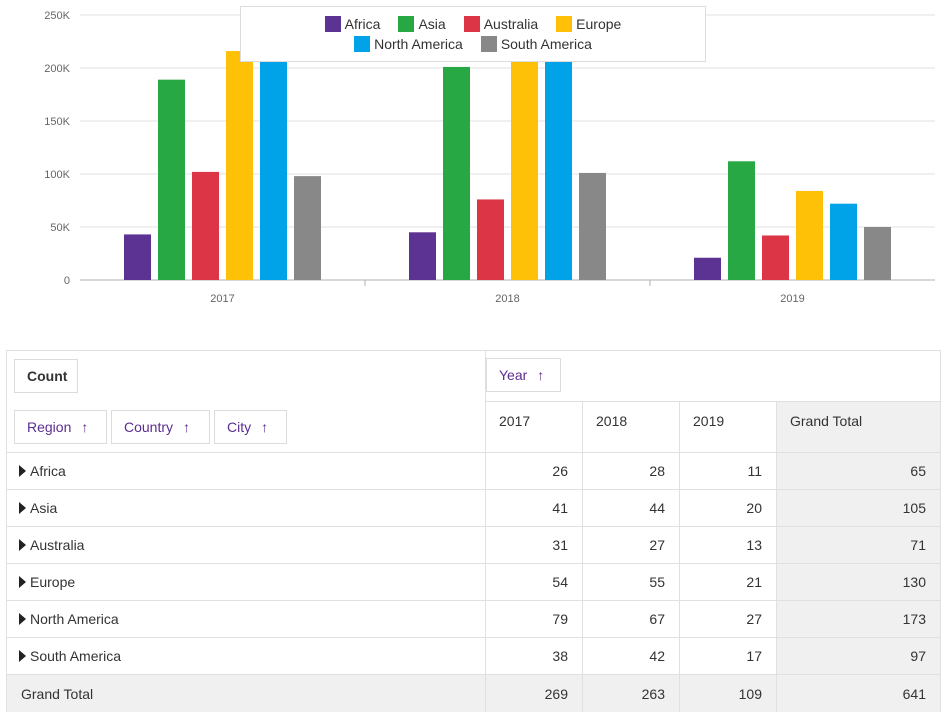  I want to click on row-header-cell: Australia, so click(246, 545).